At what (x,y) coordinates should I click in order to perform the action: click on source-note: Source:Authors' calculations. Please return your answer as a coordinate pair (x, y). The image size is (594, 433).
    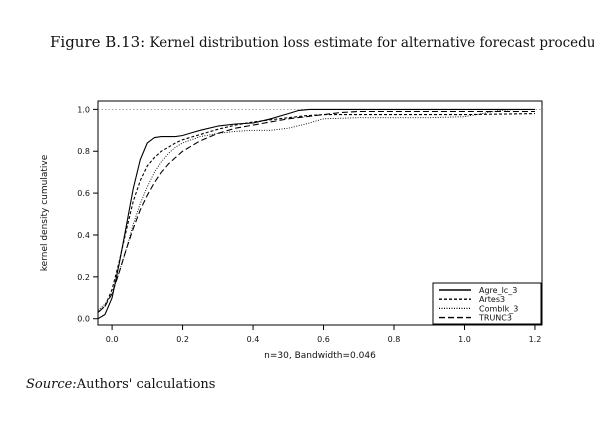
    Looking at the image, I should click on (120, 384).